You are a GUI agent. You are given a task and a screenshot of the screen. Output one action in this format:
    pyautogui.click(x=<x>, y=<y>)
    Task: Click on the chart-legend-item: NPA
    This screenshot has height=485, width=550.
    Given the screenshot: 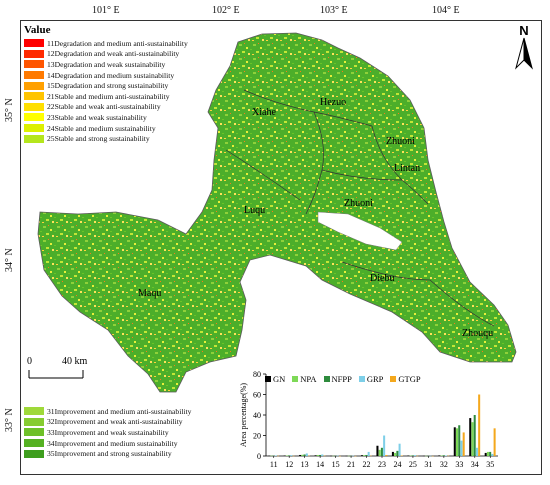 What is the action you would take?
    pyautogui.click(x=304, y=379)
    